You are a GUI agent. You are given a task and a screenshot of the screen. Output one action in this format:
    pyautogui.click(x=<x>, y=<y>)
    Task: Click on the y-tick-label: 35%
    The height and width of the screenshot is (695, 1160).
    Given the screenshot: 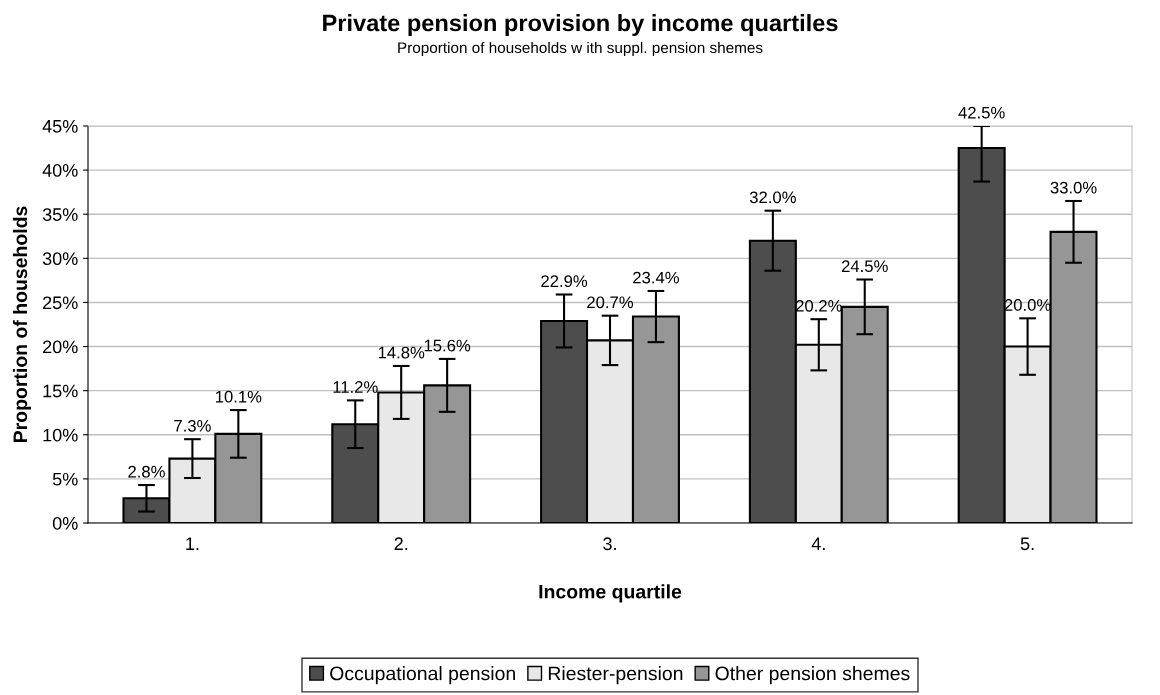 What is the action you would take?
    pyautogui.click(x=60, y=214)
    